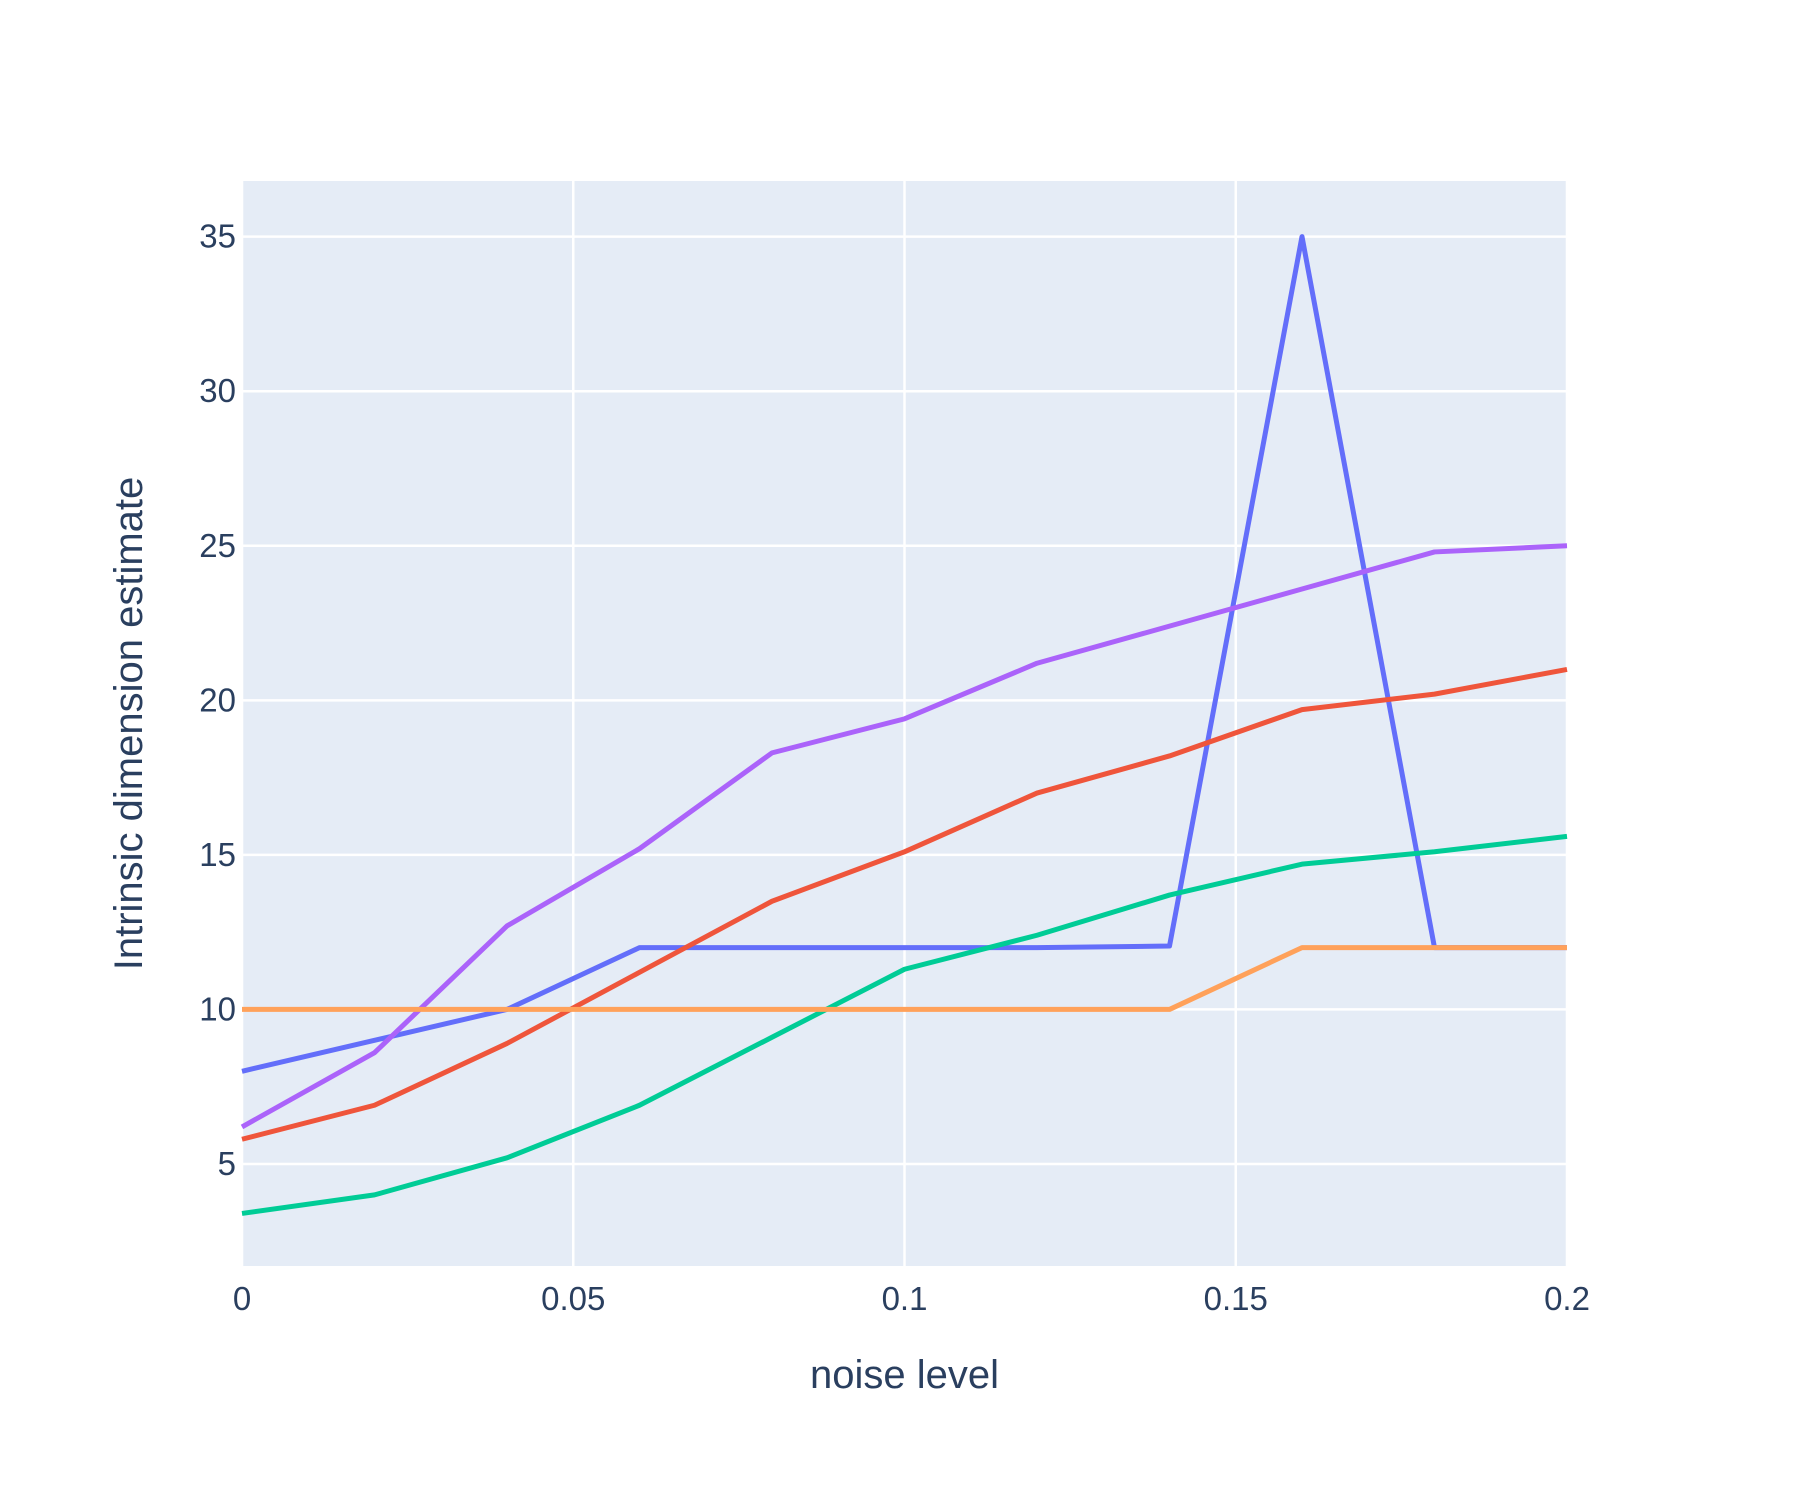 This screenshot has height=1500, width=1800. Describe the element at coordinates (217, 236) in the screenshot. I see `y-tick-label: 35` at that location.